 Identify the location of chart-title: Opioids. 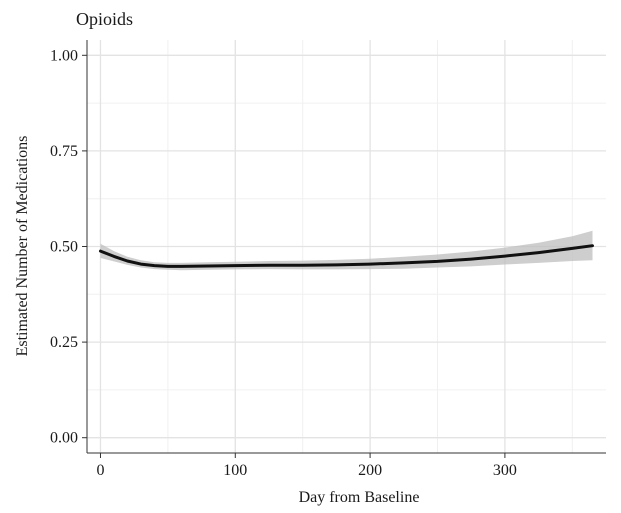
(104, 19).